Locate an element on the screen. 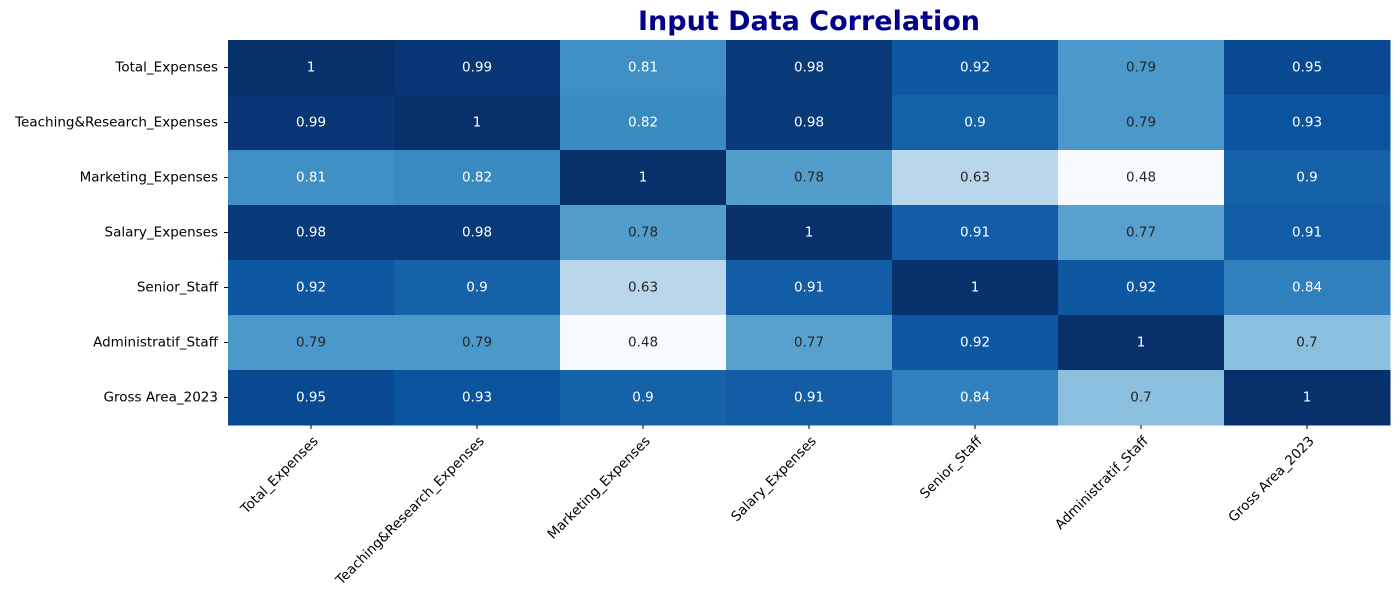  x-tick-label: Salary_Expenses is located at coordinates (774, 479).